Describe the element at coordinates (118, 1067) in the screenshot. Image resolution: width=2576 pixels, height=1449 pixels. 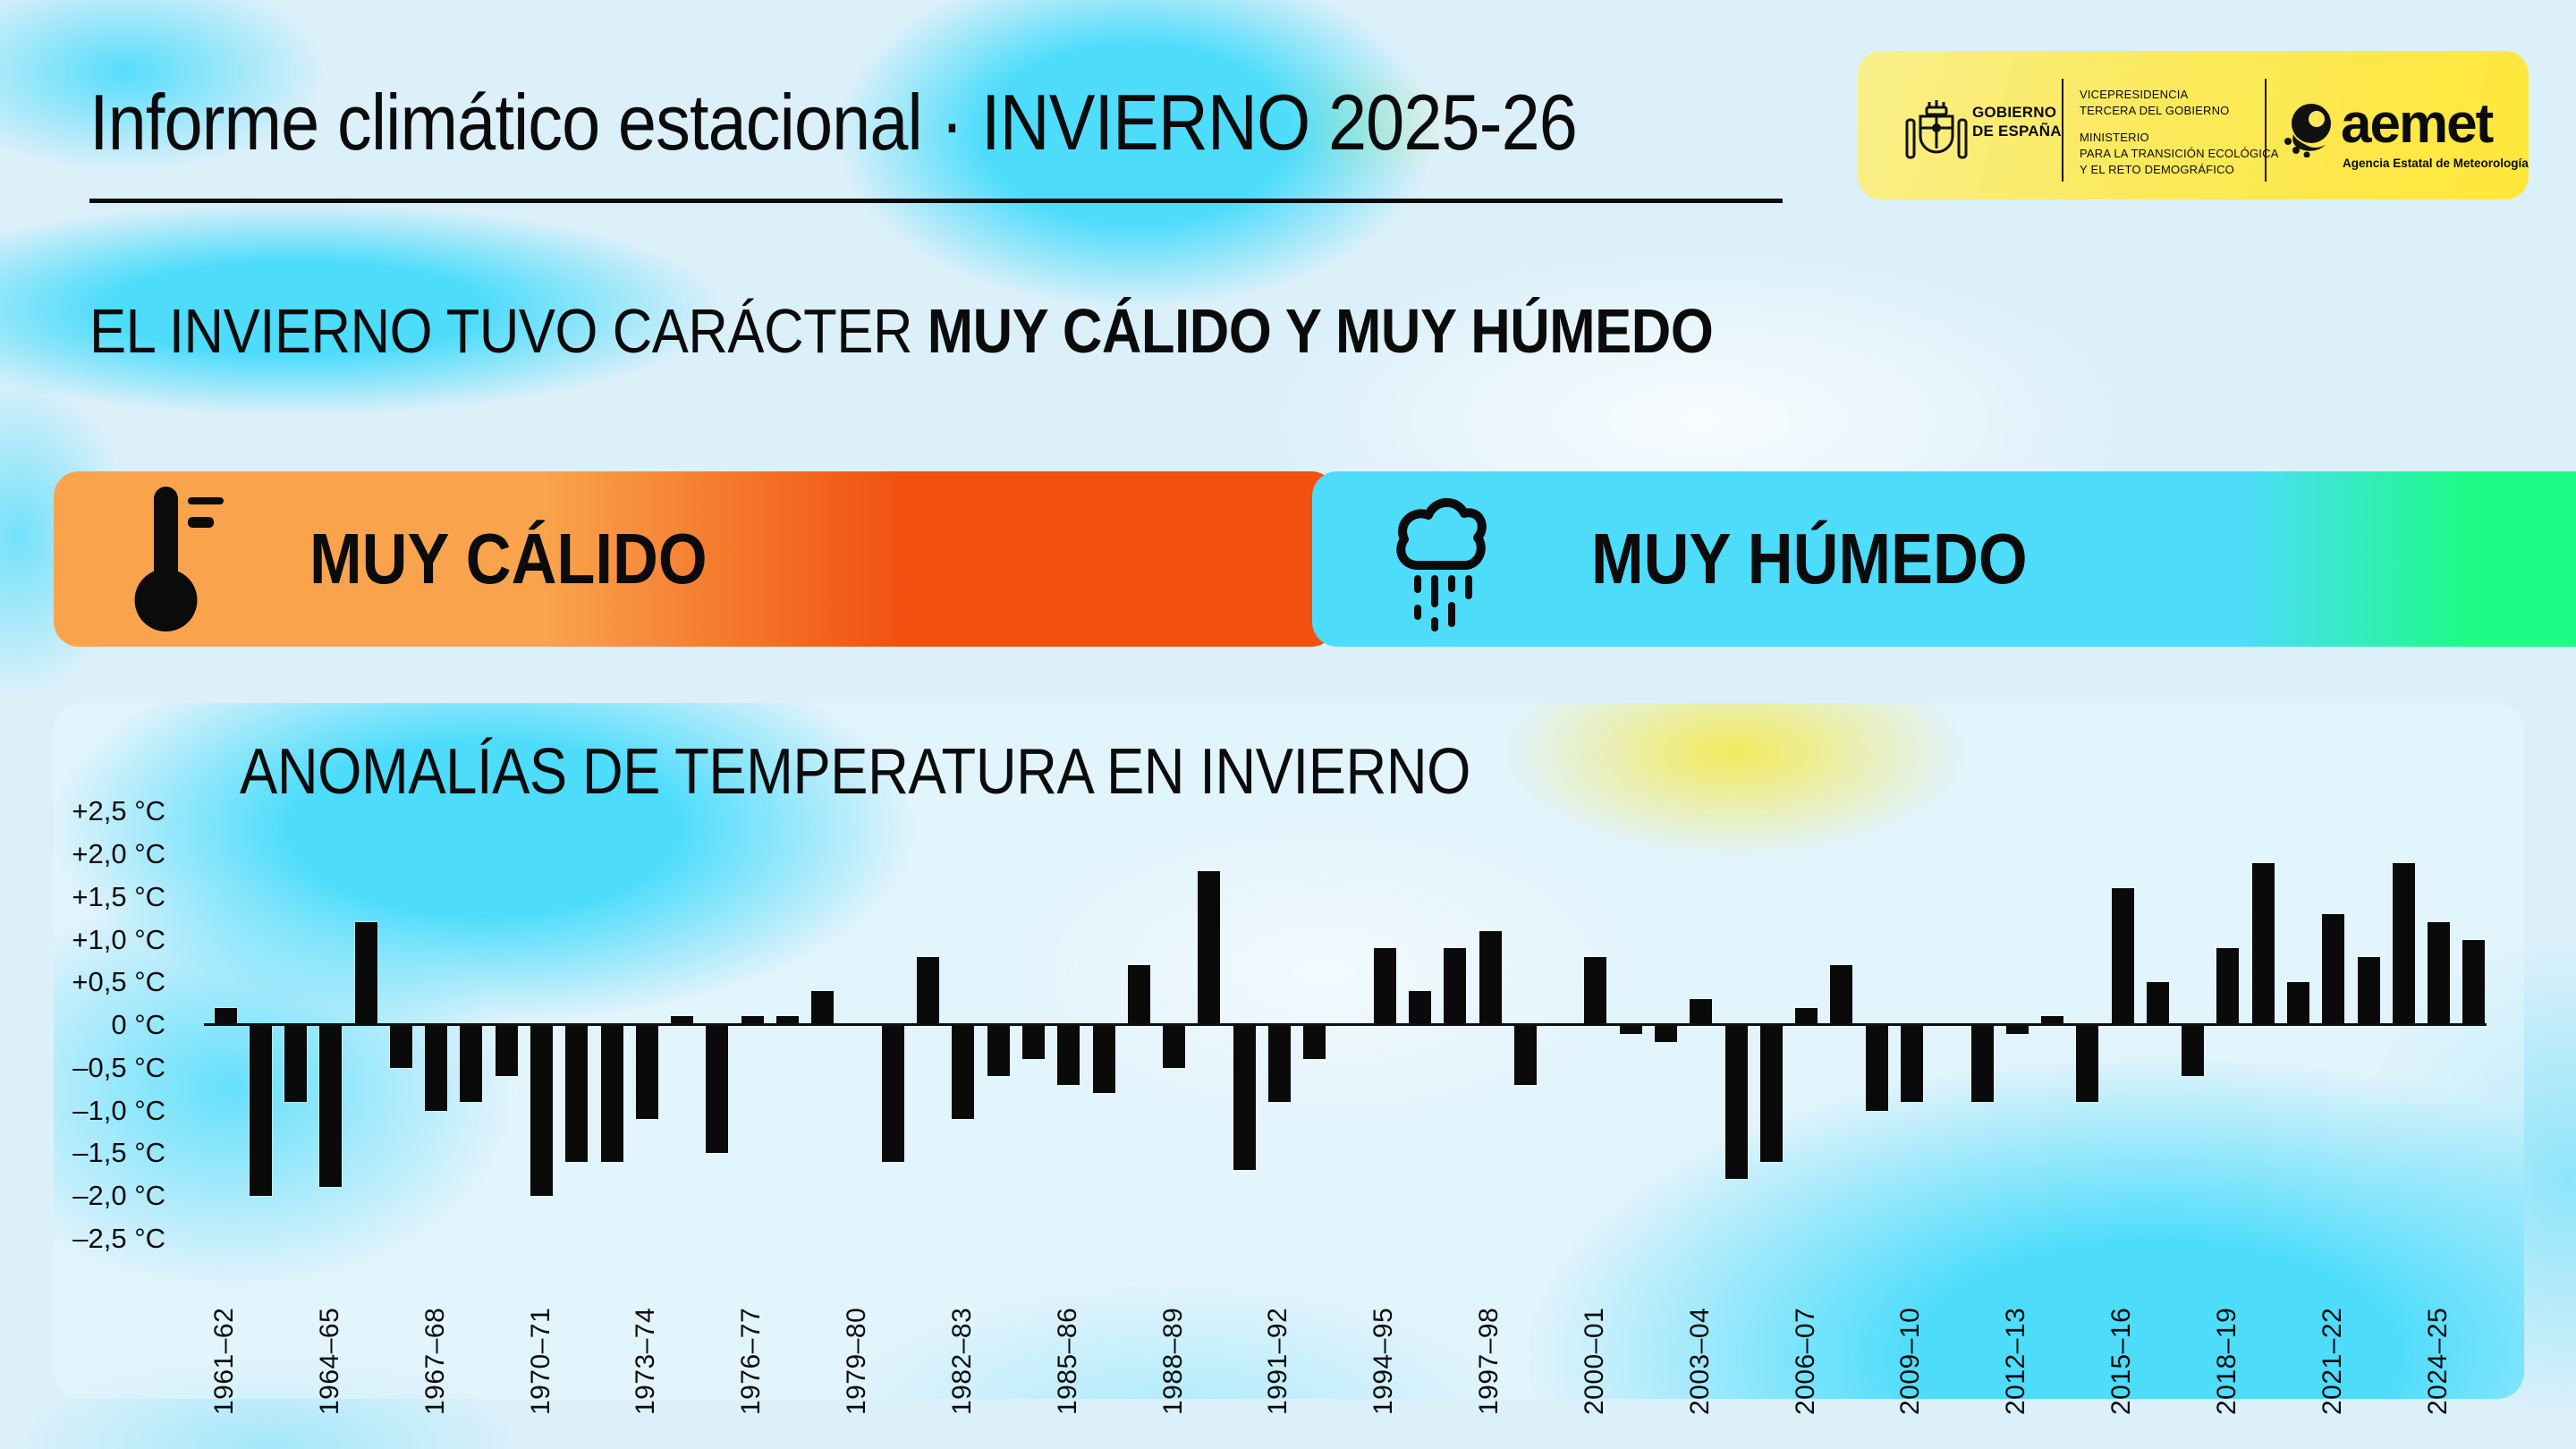
I see `y-axis-tick-label: –0,5 °C` at that location.